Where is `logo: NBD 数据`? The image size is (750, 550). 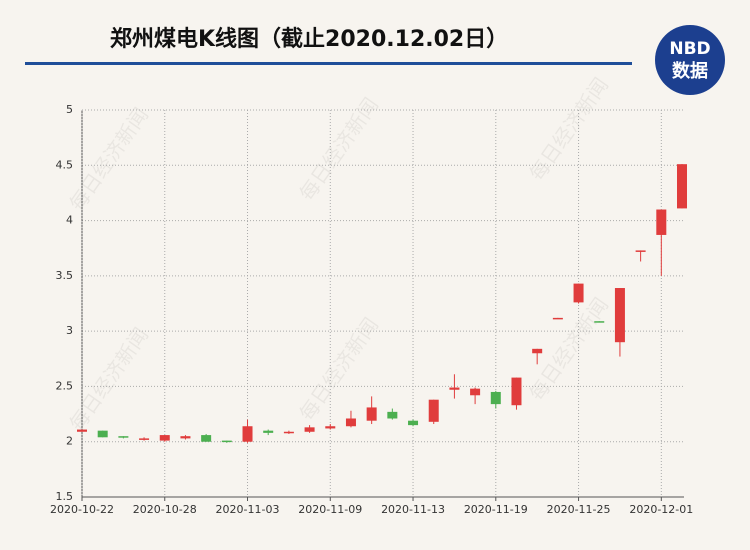 logo: NBD 数据 is located at coordinates (690, 60).